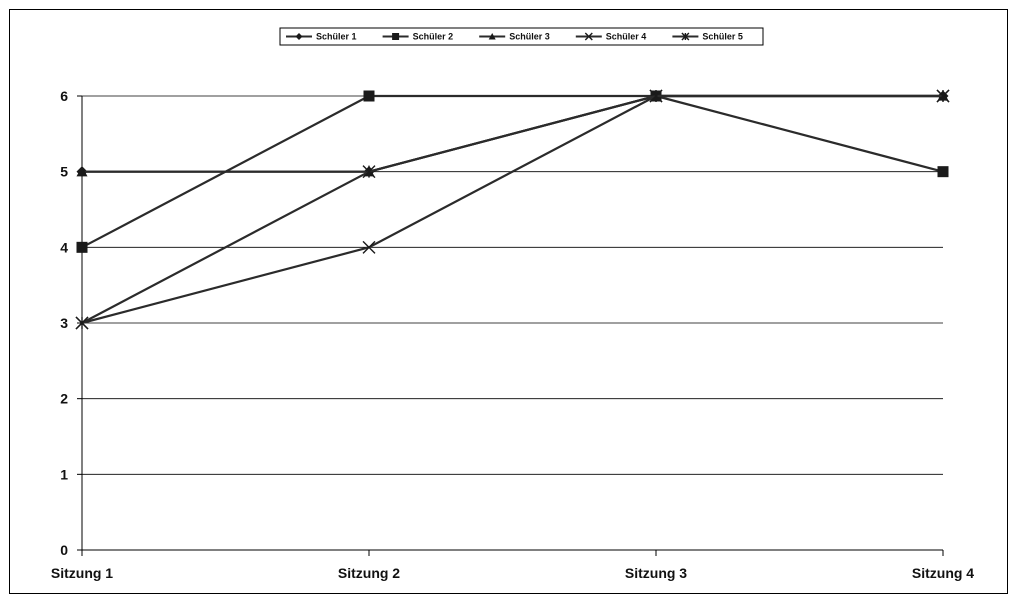 The width and height of the screenshot is (1018, 603). What do you see at coordinates (588, 36) in the screenshot?
I see `legend-marker-x` at bounding box center [588, 36].